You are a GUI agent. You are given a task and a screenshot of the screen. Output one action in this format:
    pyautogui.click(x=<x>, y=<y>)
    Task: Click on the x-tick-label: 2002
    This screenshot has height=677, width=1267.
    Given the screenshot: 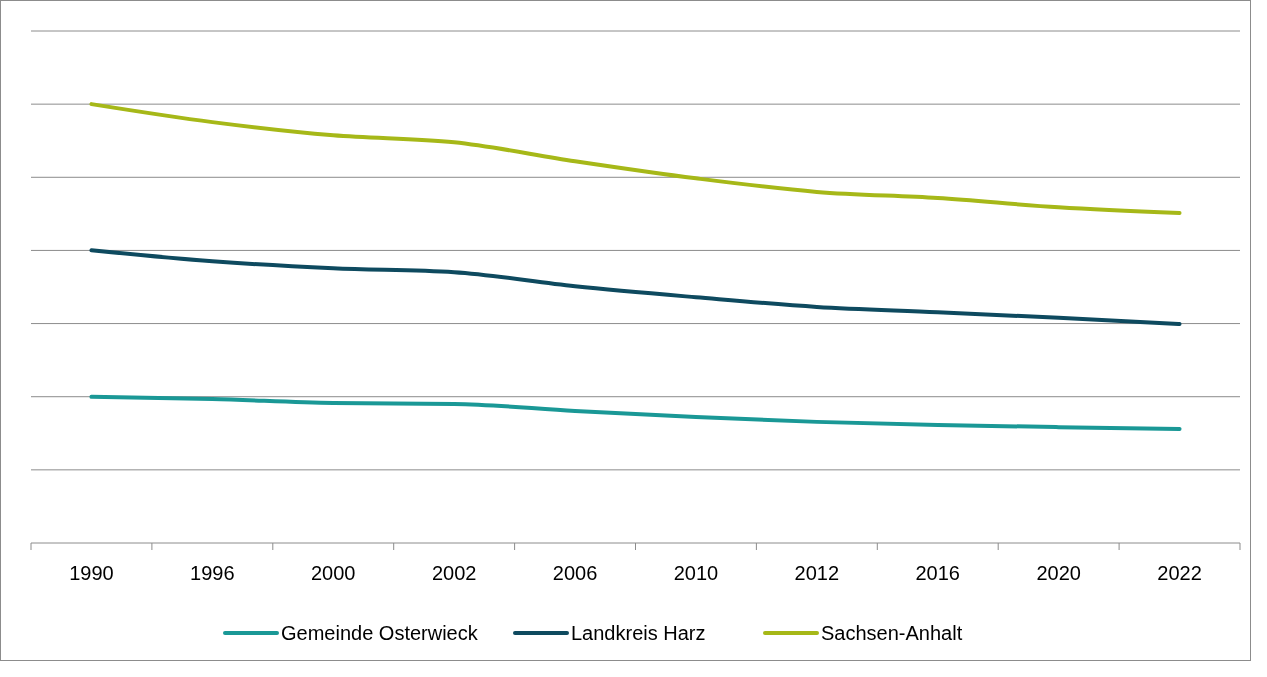 What is the action you would take?
    pyautogui.click(x=454, y=573)
    